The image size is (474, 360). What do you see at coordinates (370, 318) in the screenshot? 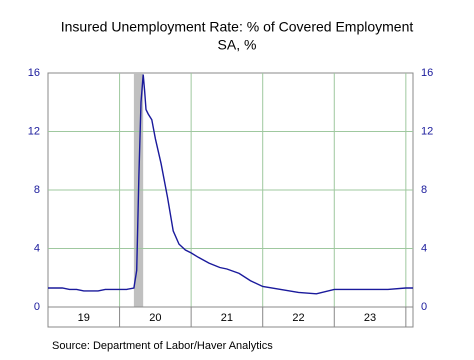
I see `x-tick-label: 23` at bounding box center [370, 318].